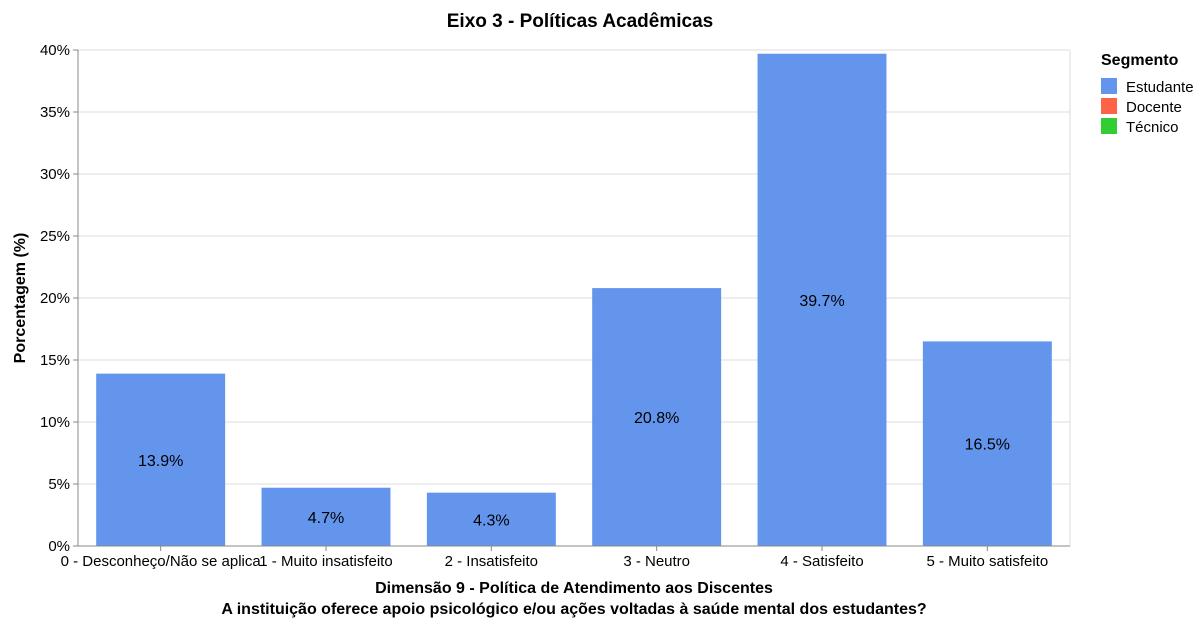 This screenshot has width=1204, height=618. What do you see at coordinates (55, 50) in the screenshot?
I see `y-tick-label: 40%` at bounding box center [55, 50].